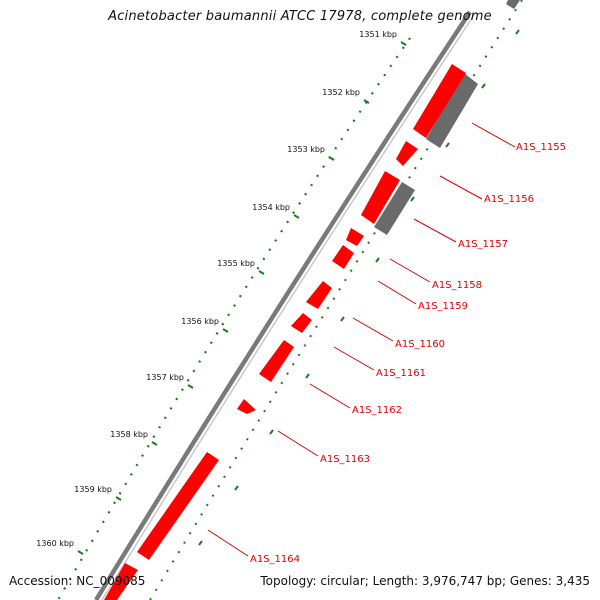  What do you see at coordinates (443, 306) in the screenshot?
I see `gene-label: A1S_1159` at bounding box center [443, 306].